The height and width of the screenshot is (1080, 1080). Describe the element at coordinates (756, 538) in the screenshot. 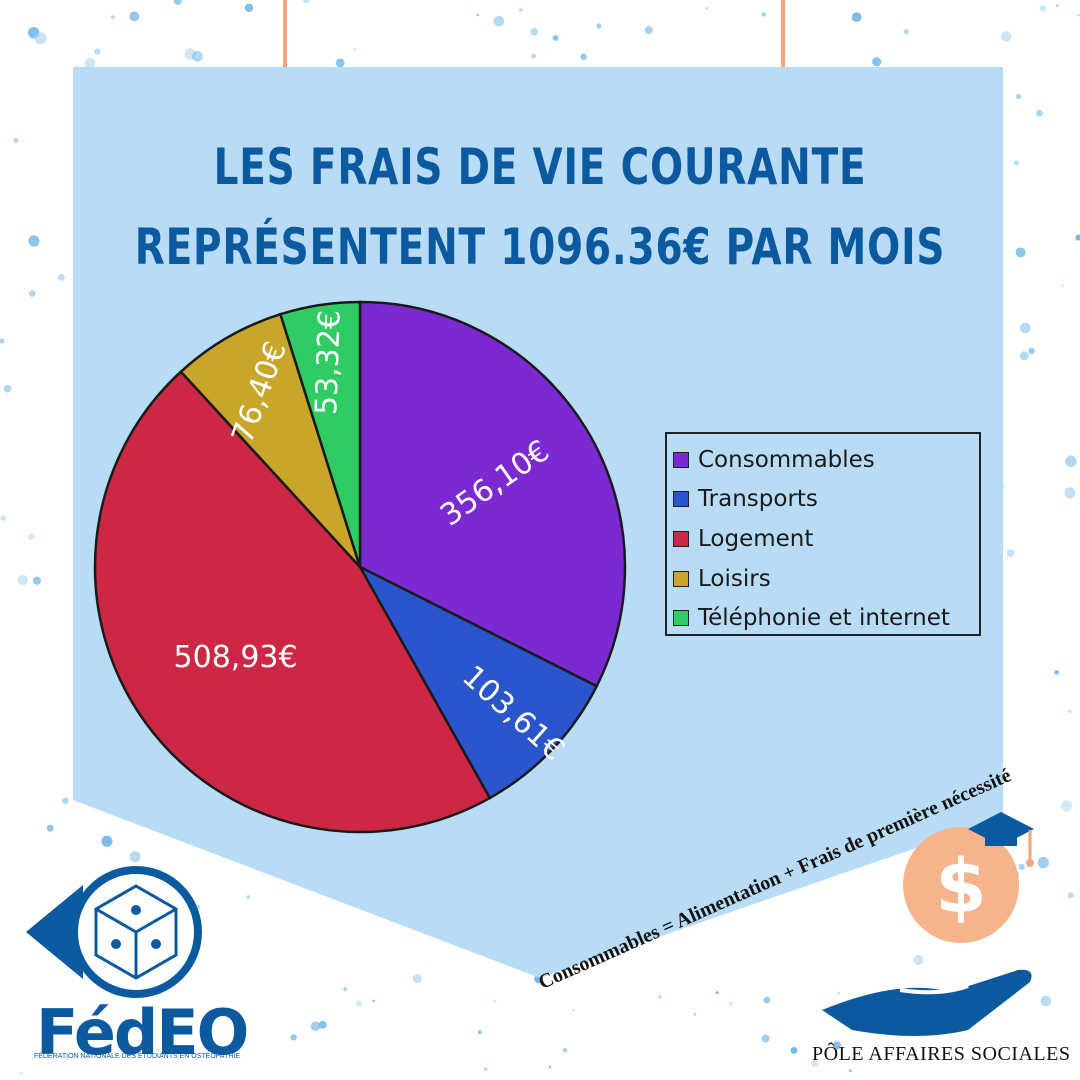

I see `legend-label: Logement` at that location.